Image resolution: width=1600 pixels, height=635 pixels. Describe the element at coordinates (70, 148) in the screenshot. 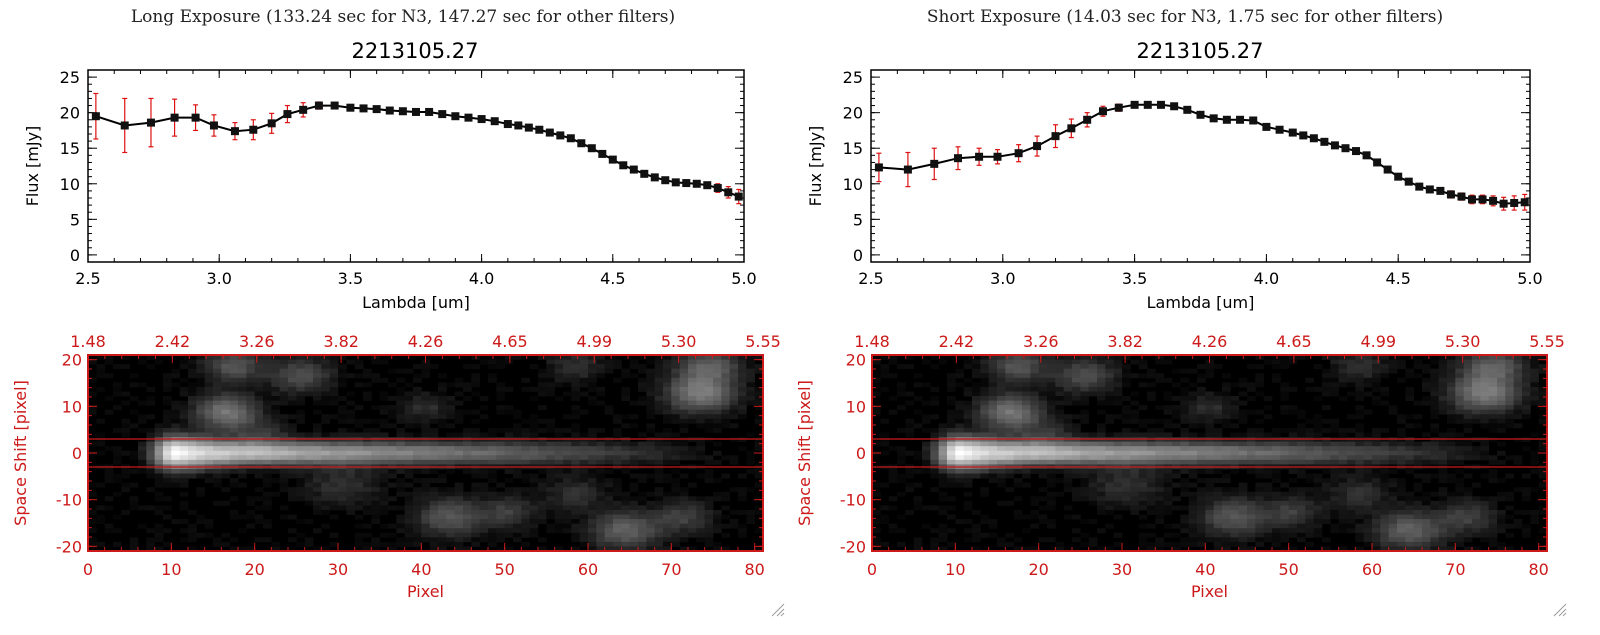

I see `y-tick-label: 15` at that location.